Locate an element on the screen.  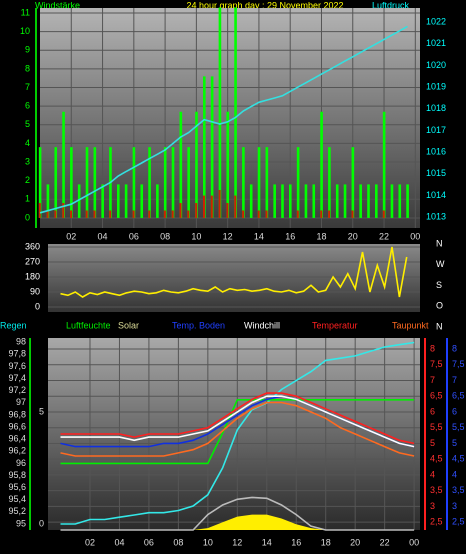
y2-tick-label: 1018 is located at coordinates (436, 108).